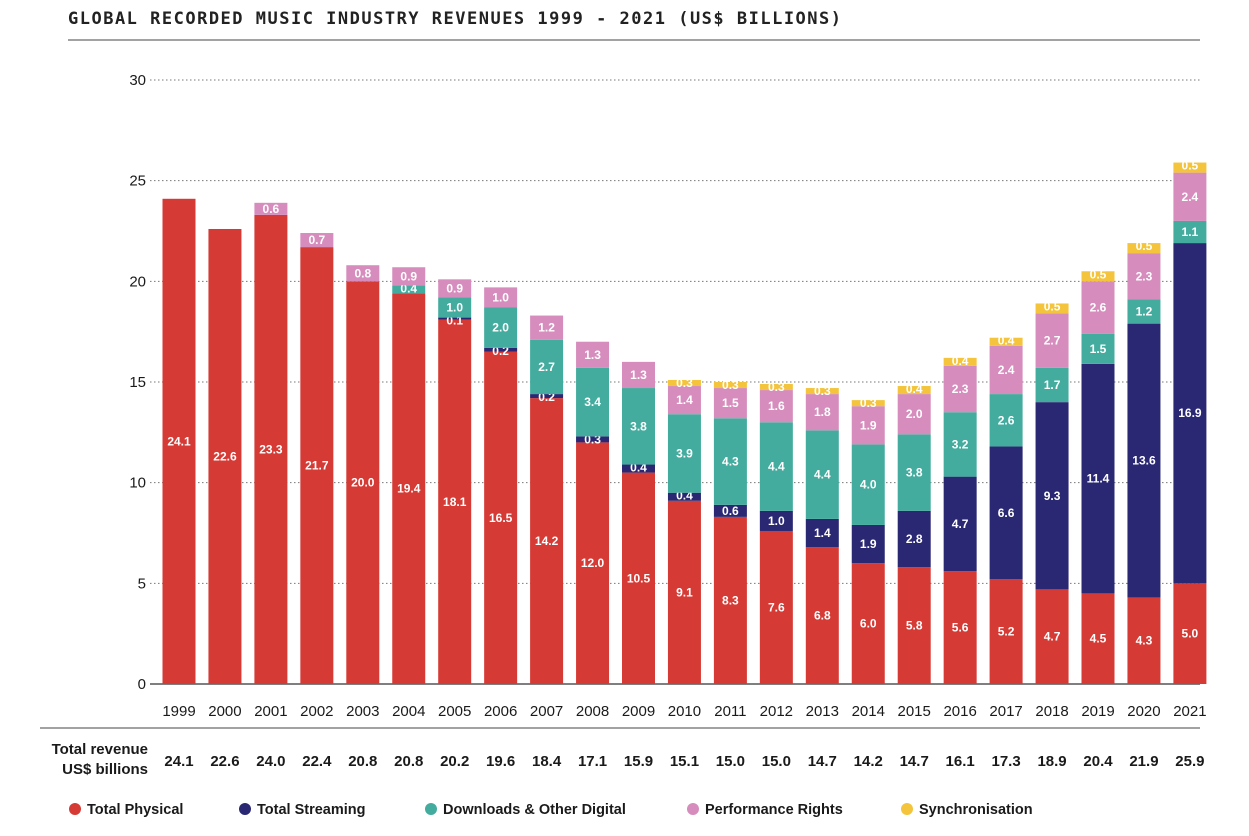  What do you see at coordinates (525, 810) in the screenshot?
I see `legend-item: Downloads & Other Digital` at bounding box center [525, 810].